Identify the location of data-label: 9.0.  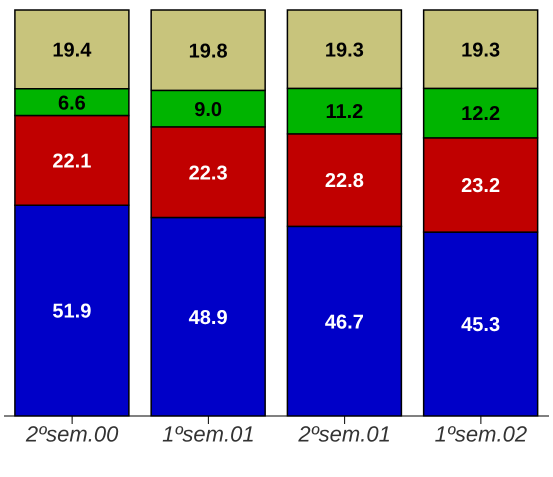
(208, 109).